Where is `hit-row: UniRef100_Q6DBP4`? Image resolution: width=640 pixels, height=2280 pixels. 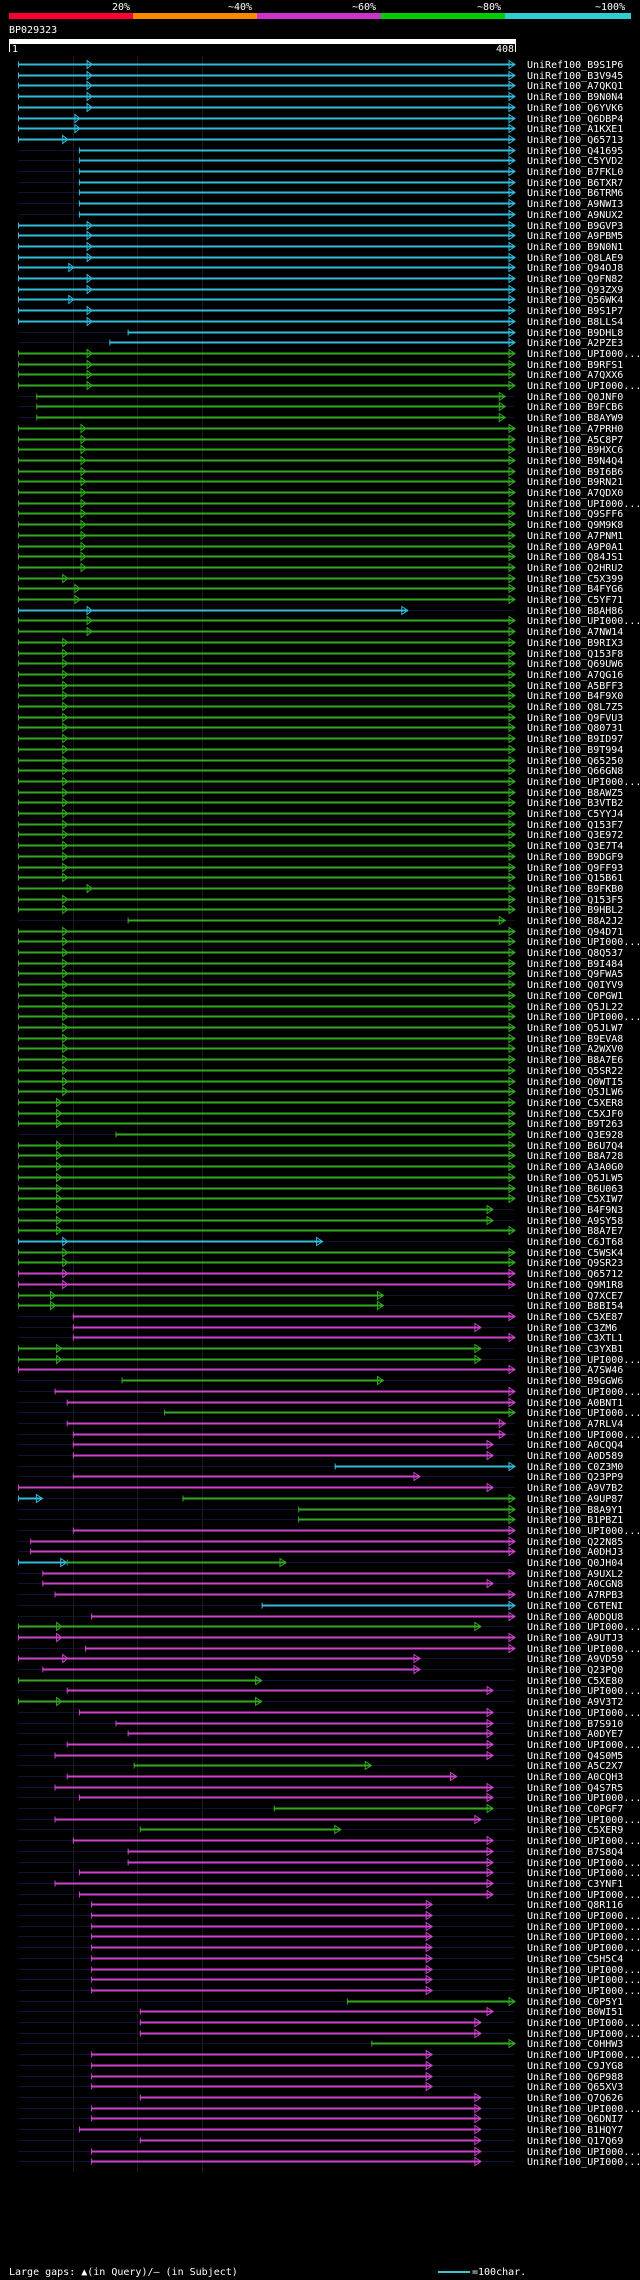 hit-row: UniRef100_Q6DBP4 is located at coordinates (320, 119).